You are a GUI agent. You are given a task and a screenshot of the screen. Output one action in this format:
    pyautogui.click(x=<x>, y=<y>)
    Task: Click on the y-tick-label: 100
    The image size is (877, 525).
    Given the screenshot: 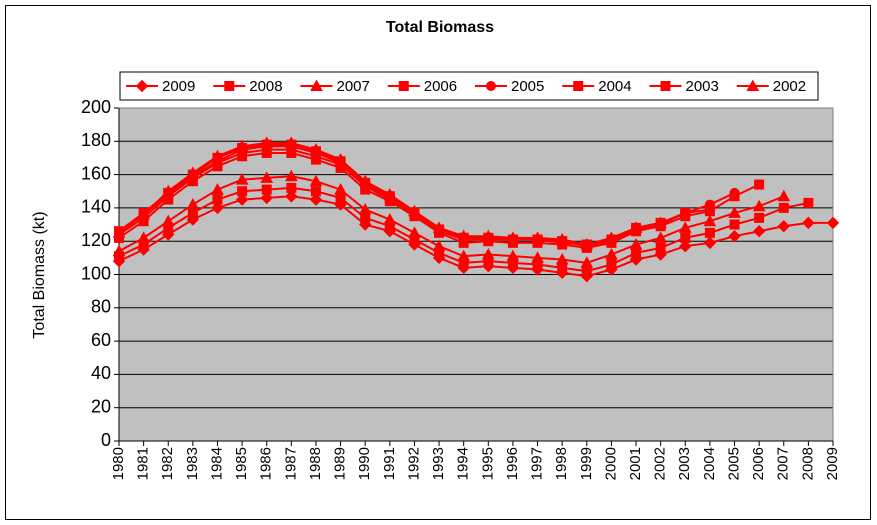 What is the action you would take?
    pyautogui.click(x=96, y=273)
    